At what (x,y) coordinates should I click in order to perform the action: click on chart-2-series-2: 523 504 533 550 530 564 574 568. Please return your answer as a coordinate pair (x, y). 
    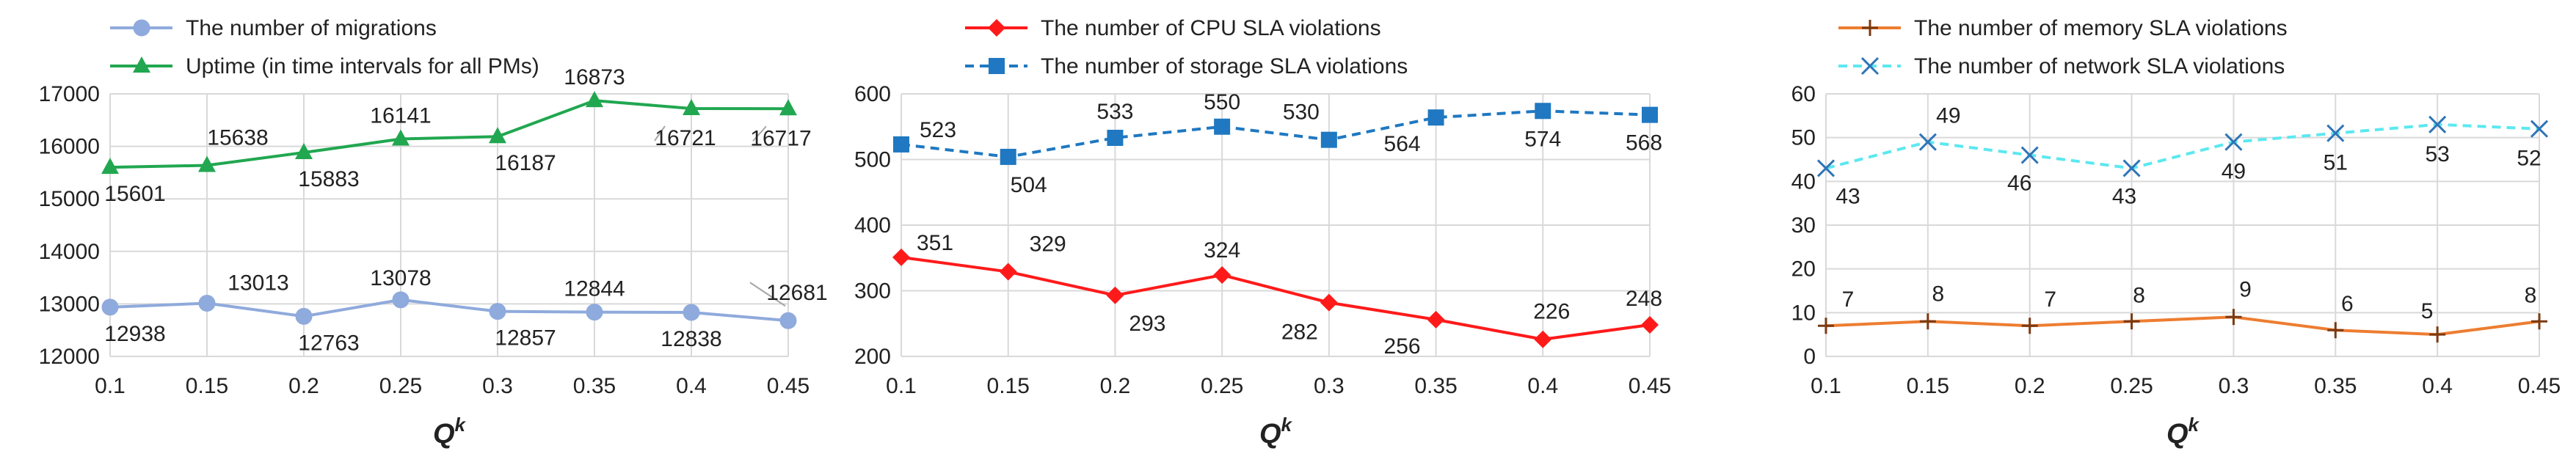
    Looking at the image, I should click on (1277, 143).